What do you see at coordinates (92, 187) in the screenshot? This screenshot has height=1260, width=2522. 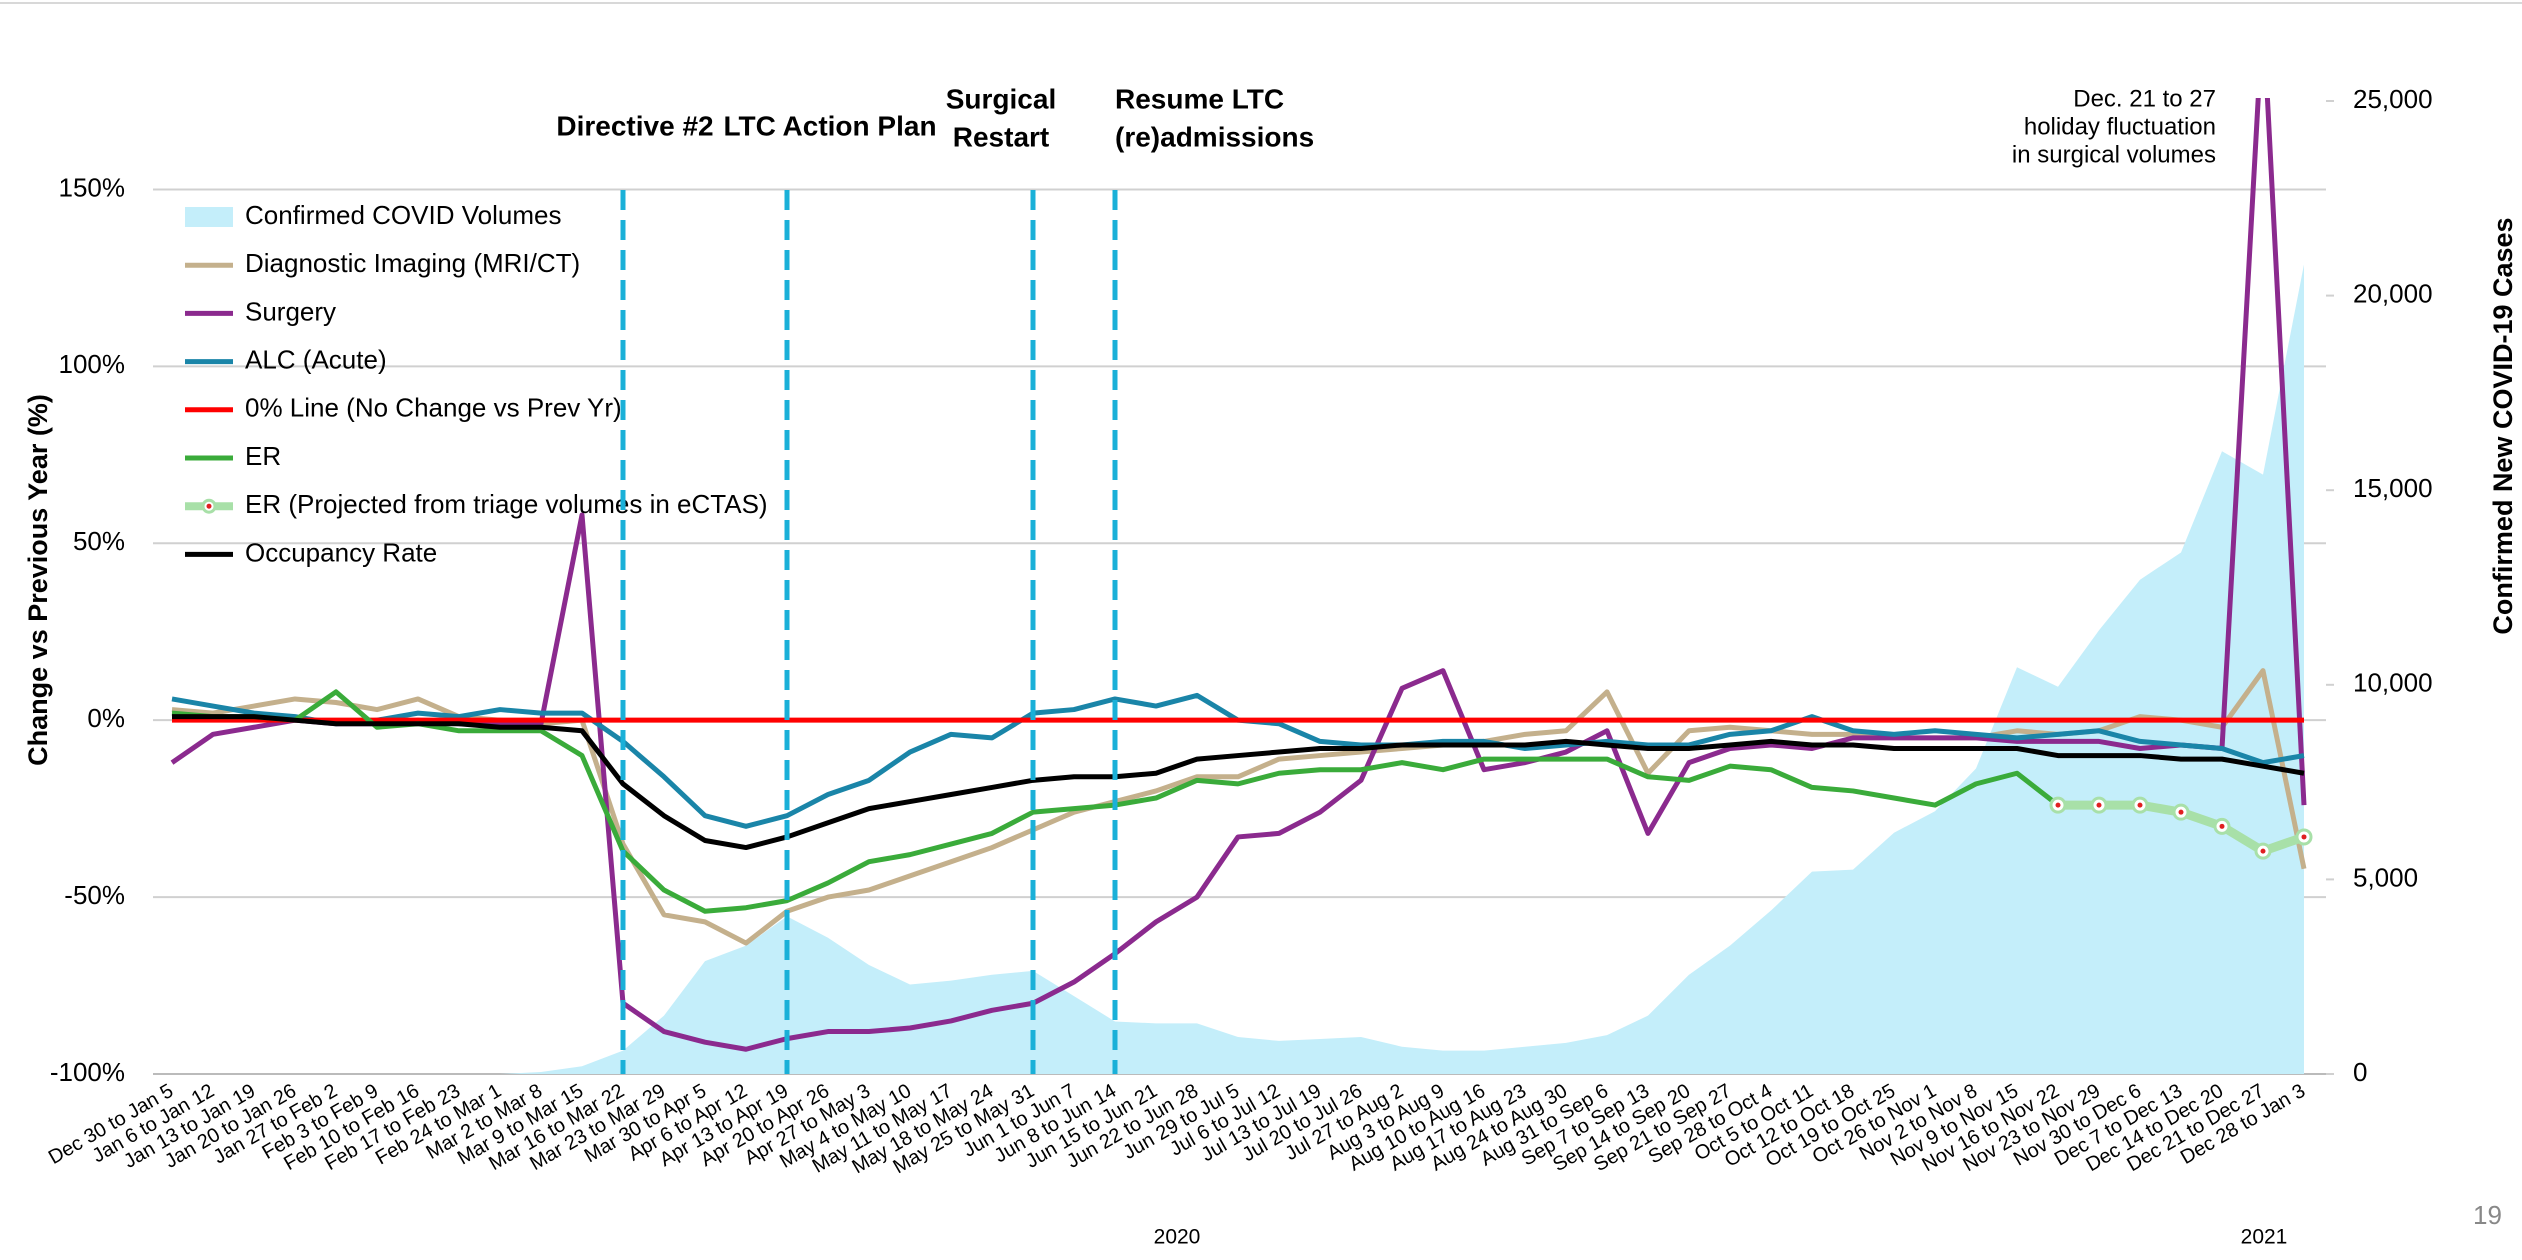 I see `y-tick-label: 150%` at bounding box center [92, 187].